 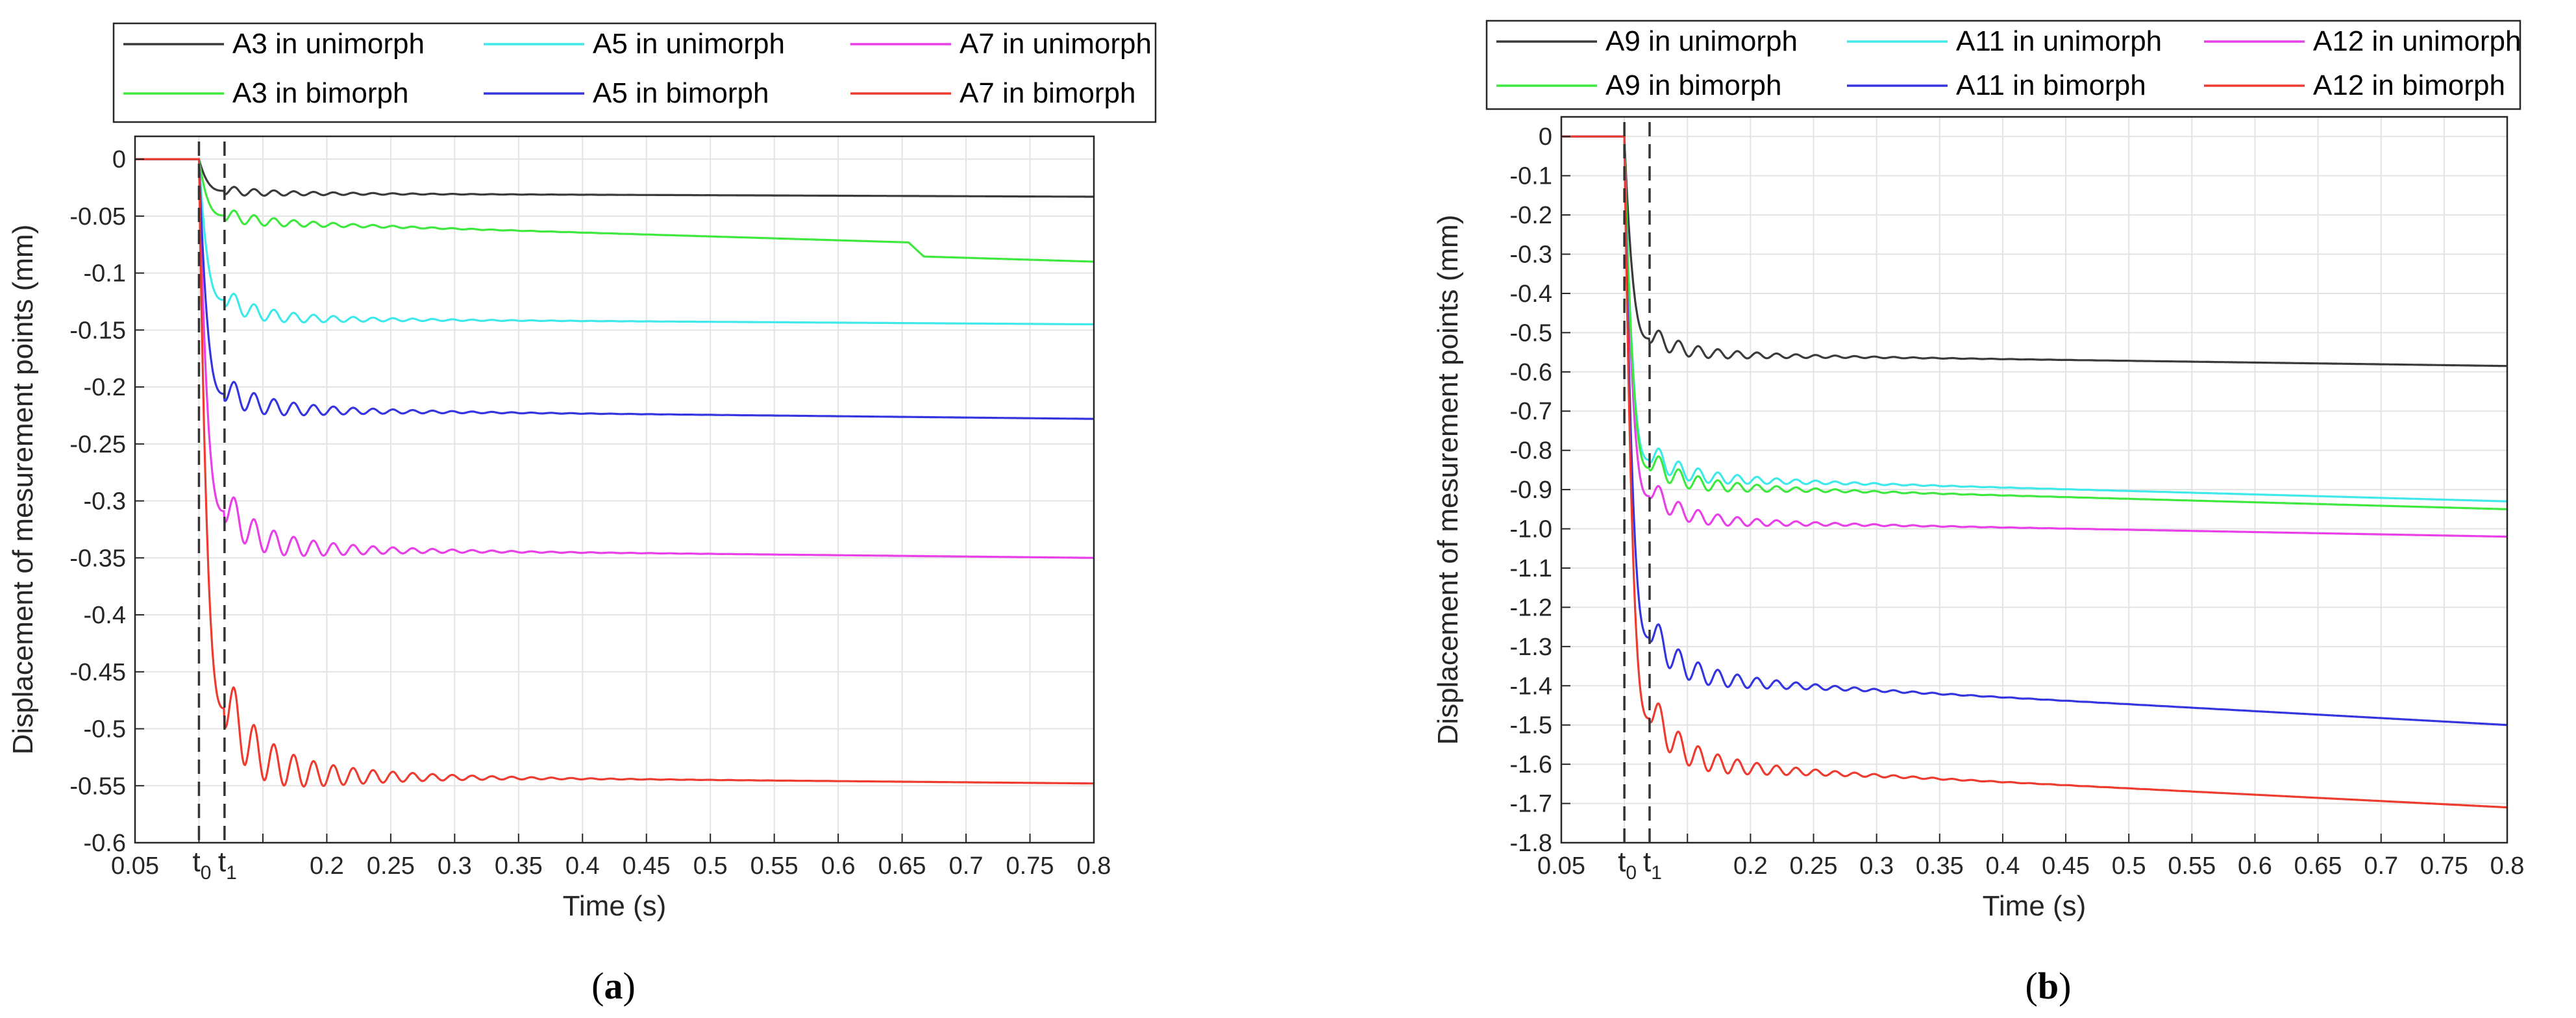 I want to click on legend-label: A12 in bimorph, so click(x=2409, y=85).